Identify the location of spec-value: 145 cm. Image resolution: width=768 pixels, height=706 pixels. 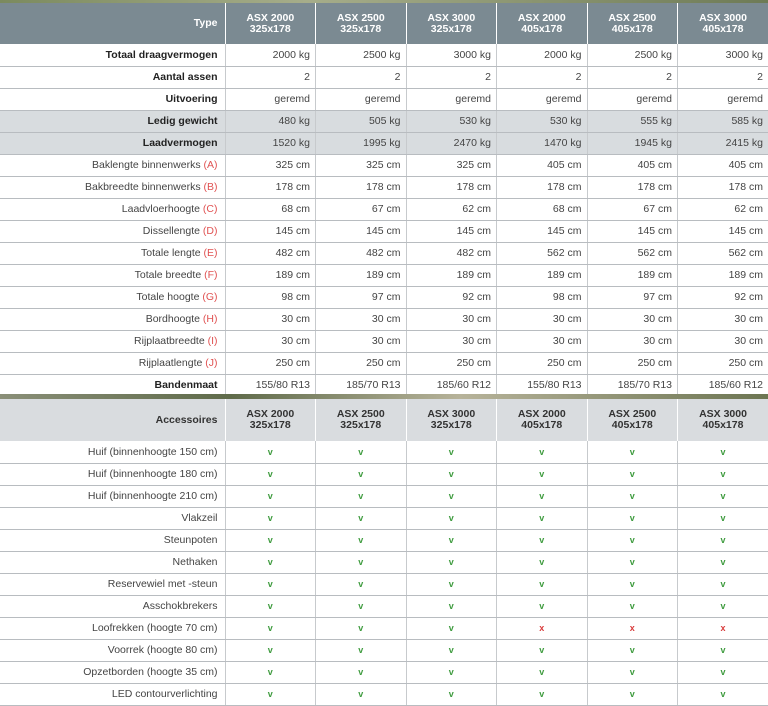
(451, 231).